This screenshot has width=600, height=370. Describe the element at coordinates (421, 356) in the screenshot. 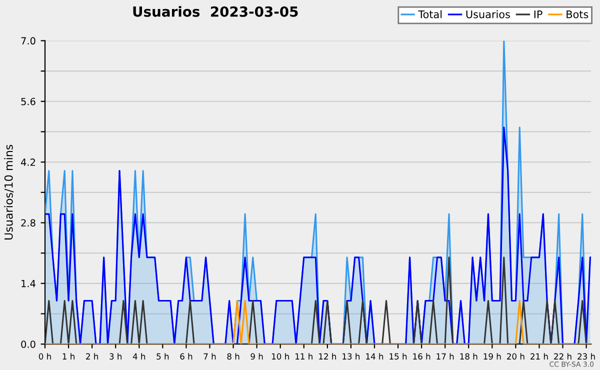

I see `x-tick-label: 16 h` at that location.